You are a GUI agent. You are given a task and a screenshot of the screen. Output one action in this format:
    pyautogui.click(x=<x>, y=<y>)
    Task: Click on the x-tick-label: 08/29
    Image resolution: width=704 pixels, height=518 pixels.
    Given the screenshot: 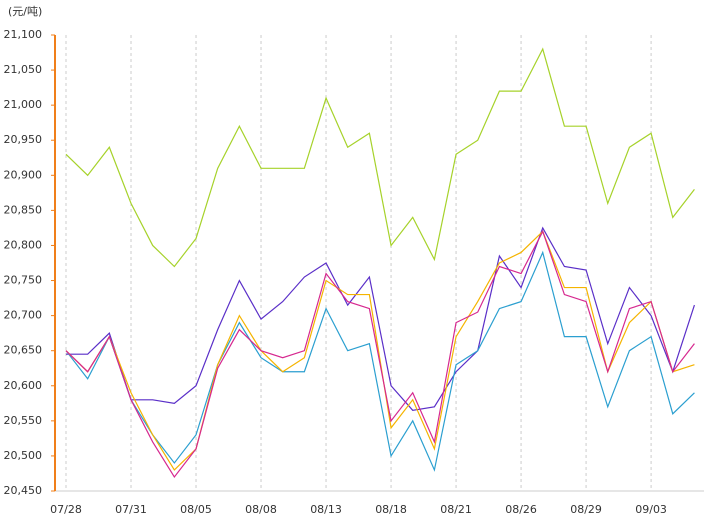 What is the action you would take?
    pyautogui.click(x=586, y=509)
    